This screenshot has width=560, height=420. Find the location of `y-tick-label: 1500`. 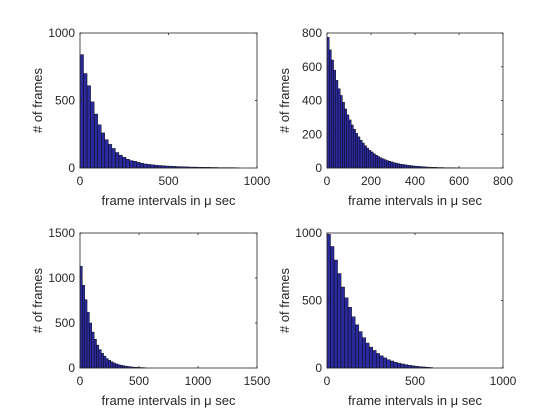

y-tick-label: 1500 is located at coordinates (61, 233).